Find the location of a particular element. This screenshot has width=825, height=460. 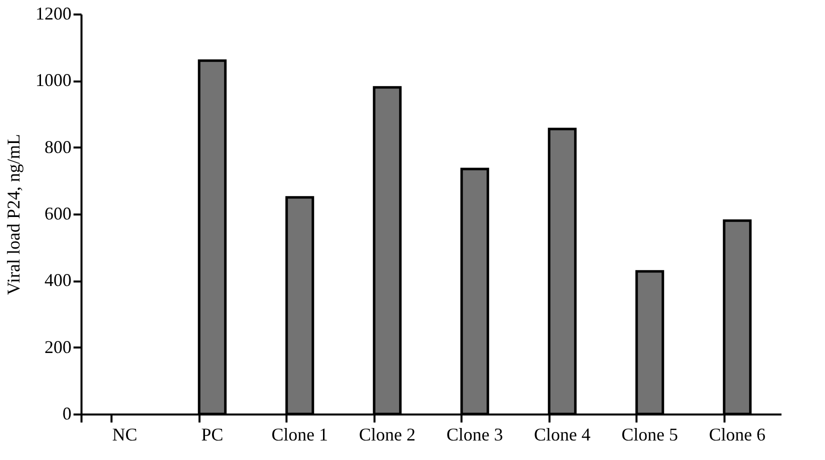

x-tick-label: NC is located at coordinates (125, 434).